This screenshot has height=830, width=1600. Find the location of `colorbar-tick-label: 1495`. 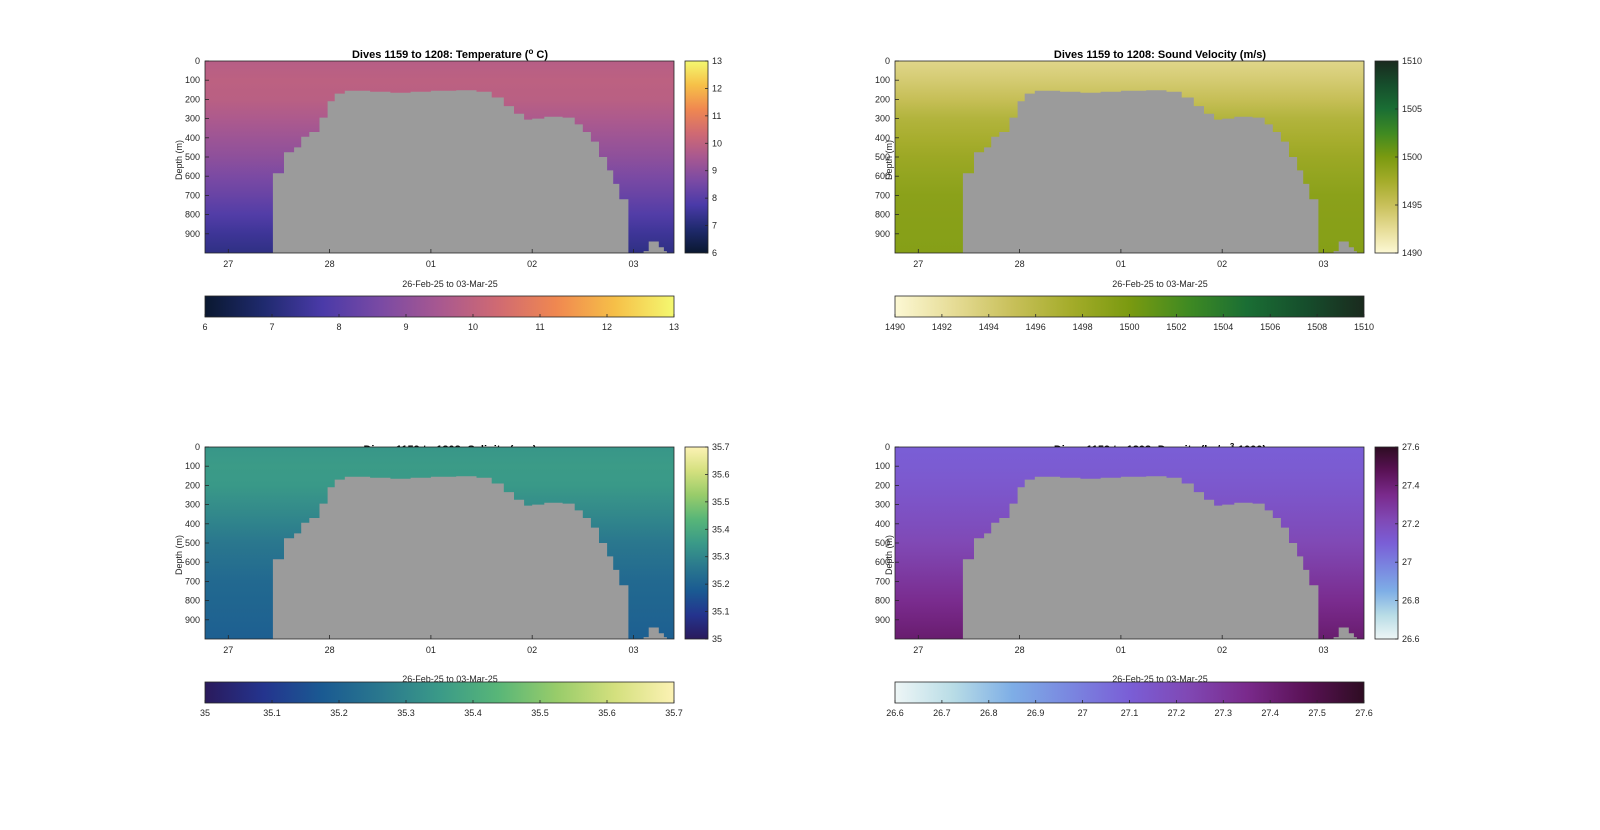

colorbar-tick-label: 1495 is located at coordinates (1412, 205).